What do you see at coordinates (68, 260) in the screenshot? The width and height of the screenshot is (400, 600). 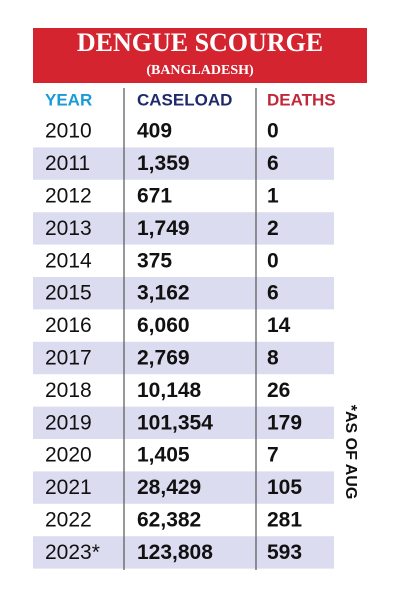 I see `cell: 2014` at bounding box center [68, 260].